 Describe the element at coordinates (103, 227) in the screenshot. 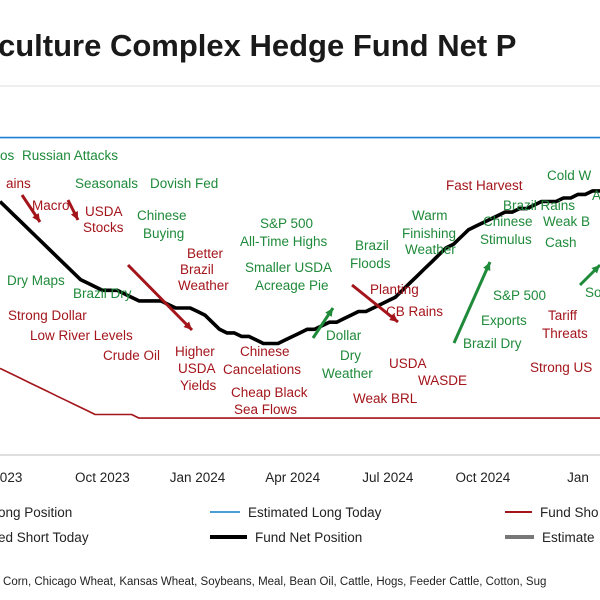

I see `annotation-red: Stocks` at that location.